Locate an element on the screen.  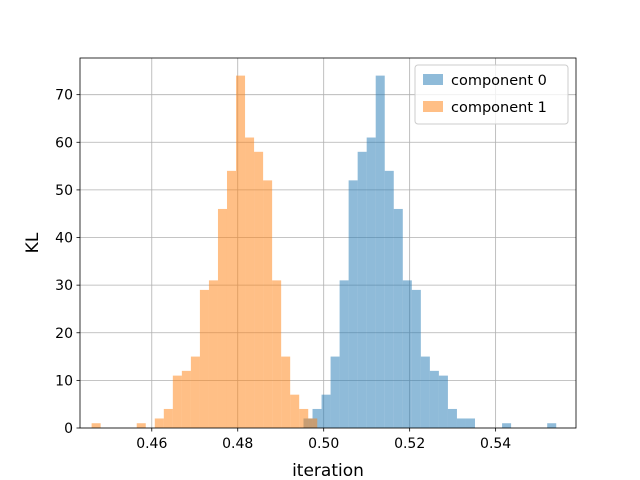
x-tick-label: 0.48 is located at coordinates (237, 444).